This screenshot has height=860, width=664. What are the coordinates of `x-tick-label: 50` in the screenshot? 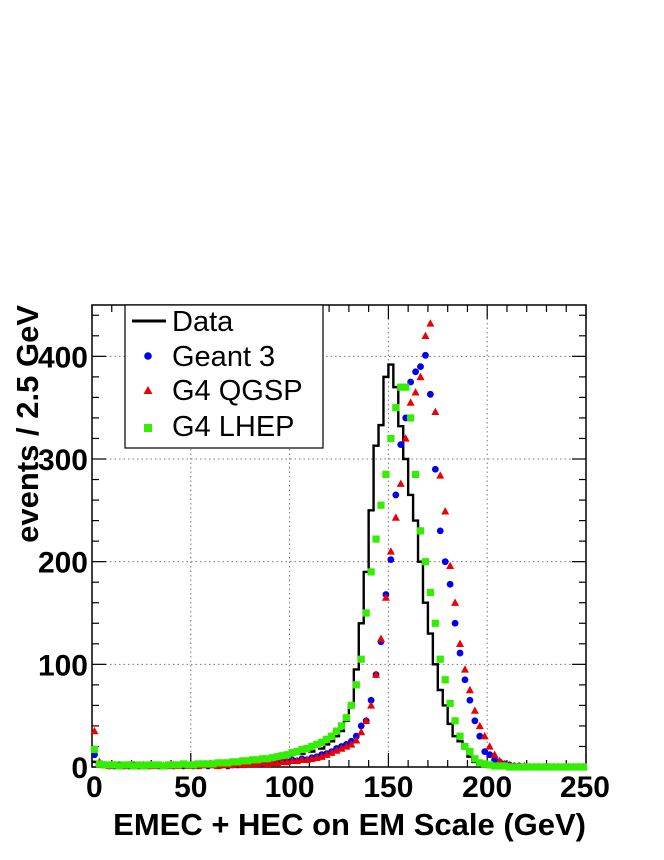 It's located at (190, 787).